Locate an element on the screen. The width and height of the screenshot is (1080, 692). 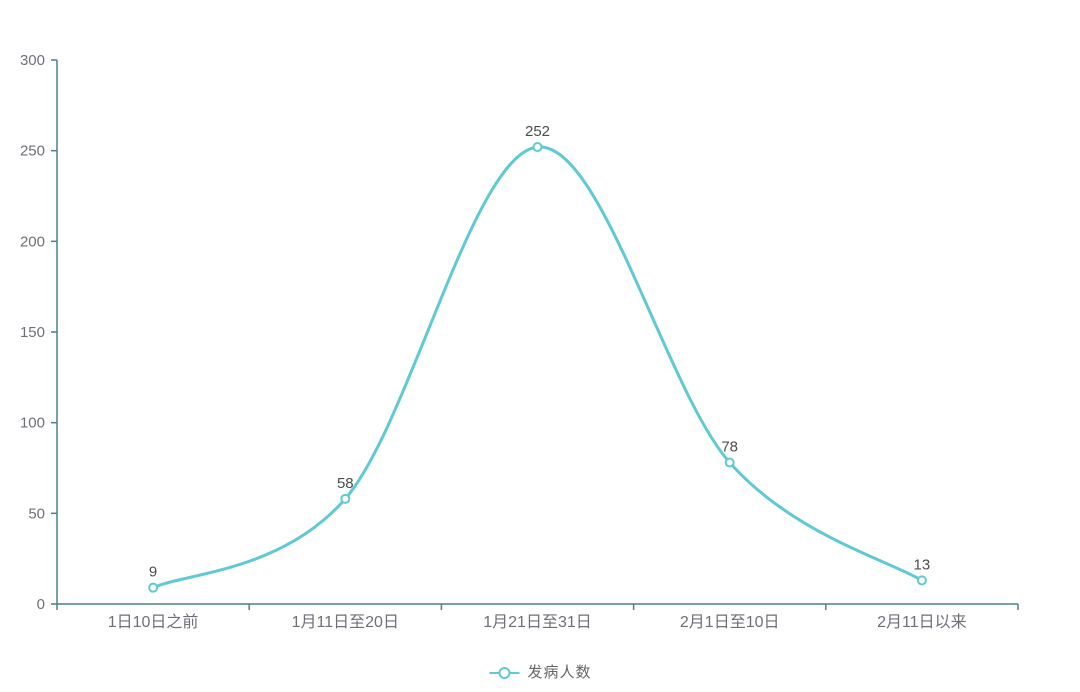
y-axis-tick-label: 250 is located at coordinates (32, 151).